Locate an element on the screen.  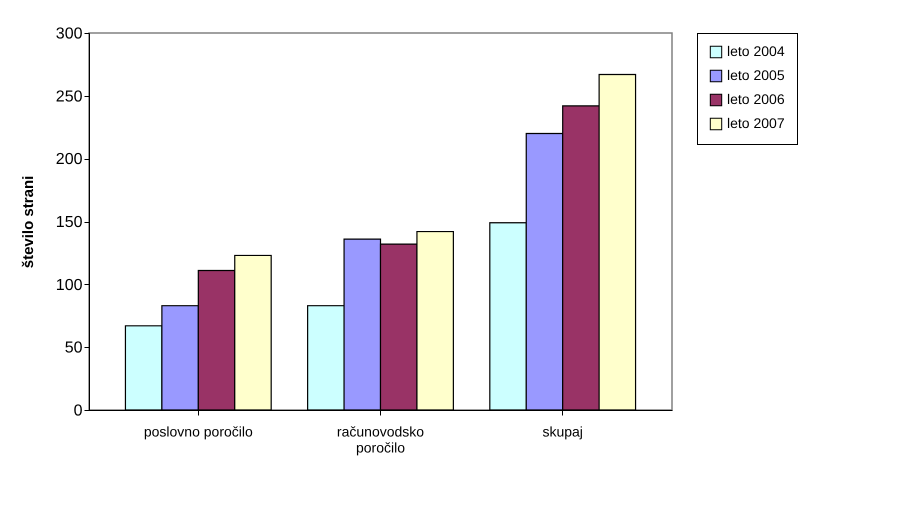
x-tick-label: poslovno poročilo is located at coordinates (198, 432).